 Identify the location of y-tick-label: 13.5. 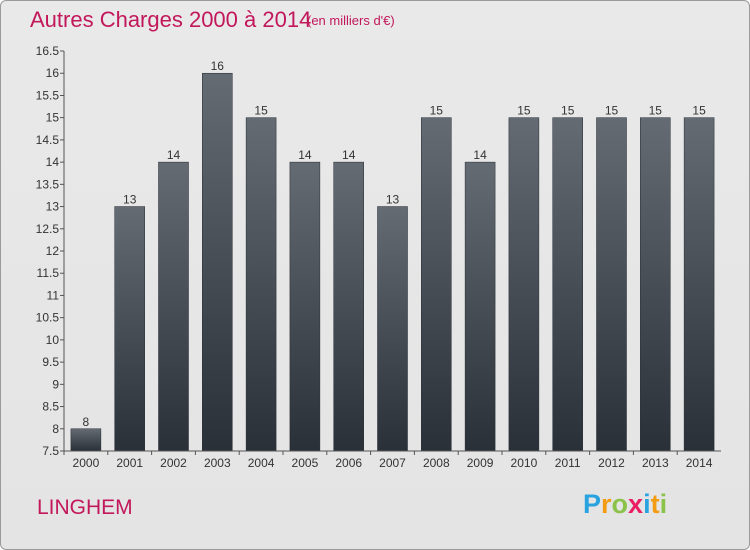
(48, 184).